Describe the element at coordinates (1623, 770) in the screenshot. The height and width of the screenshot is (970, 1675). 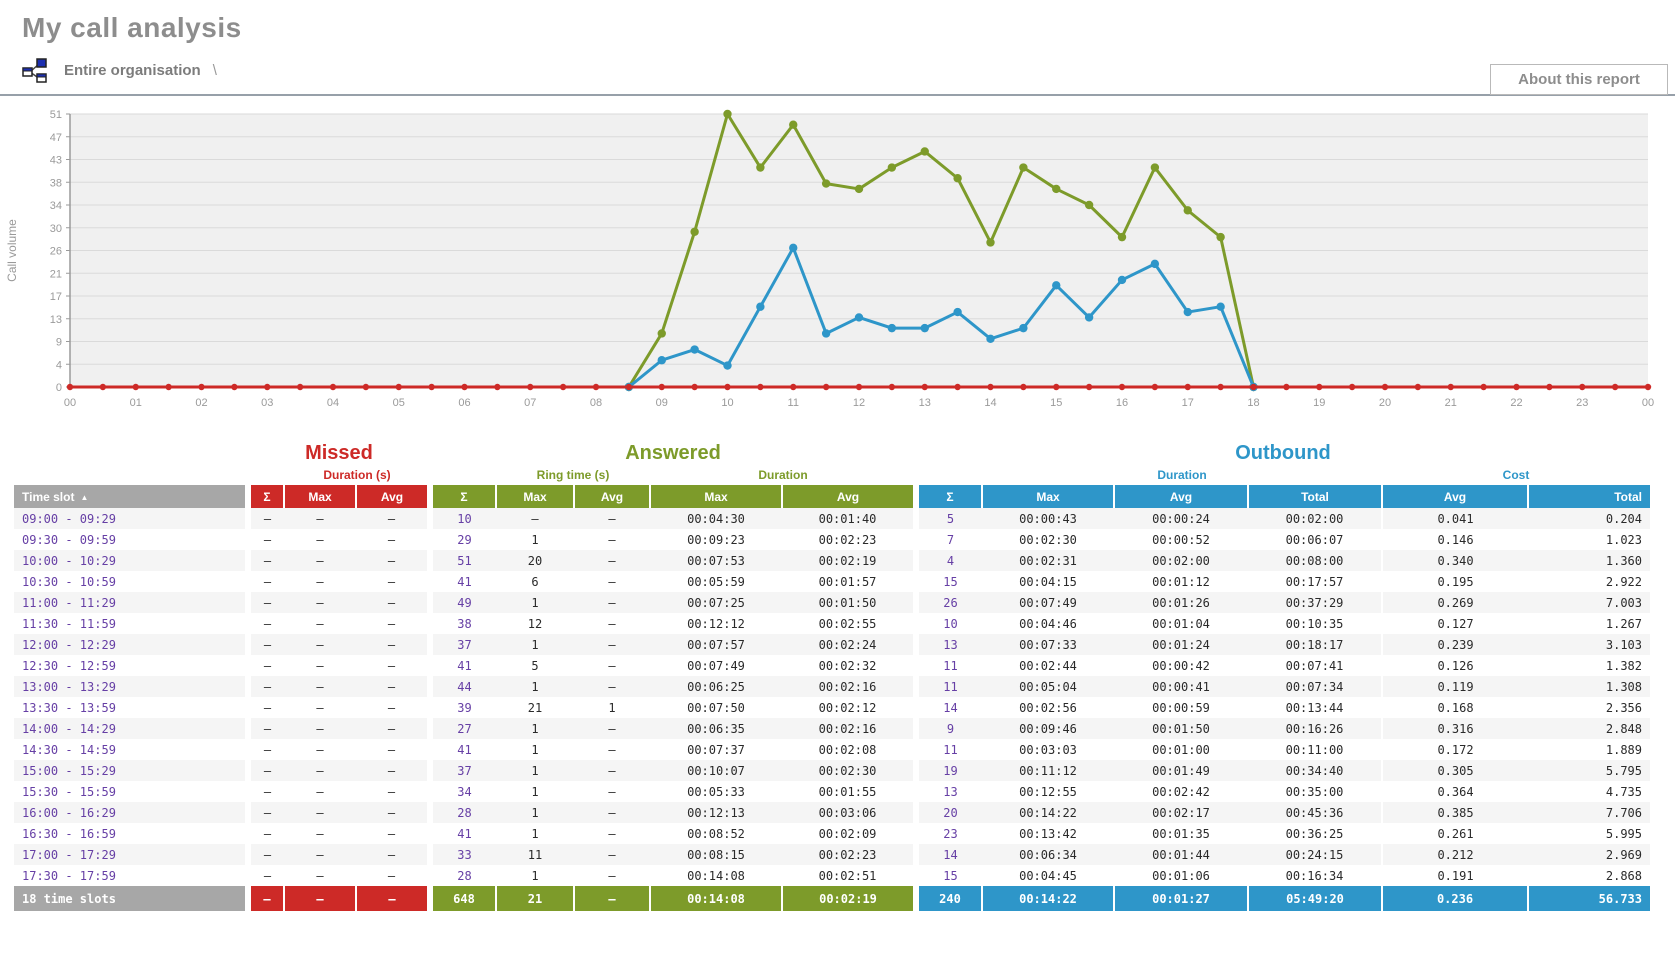
I see `cell-c-total: 5.795` at that location.